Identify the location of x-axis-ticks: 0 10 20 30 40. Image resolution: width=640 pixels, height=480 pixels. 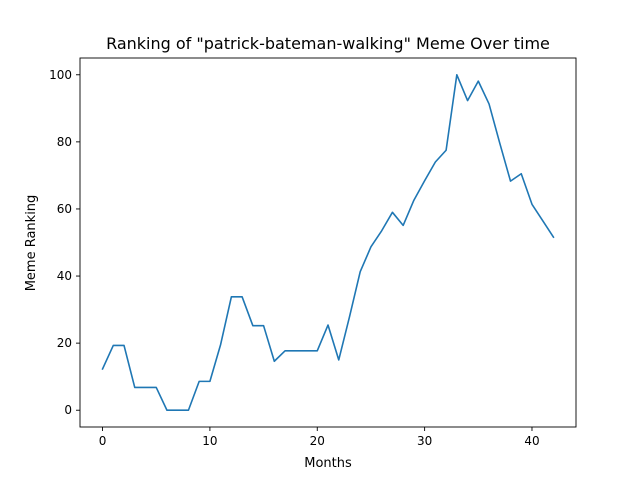
(319, 437).